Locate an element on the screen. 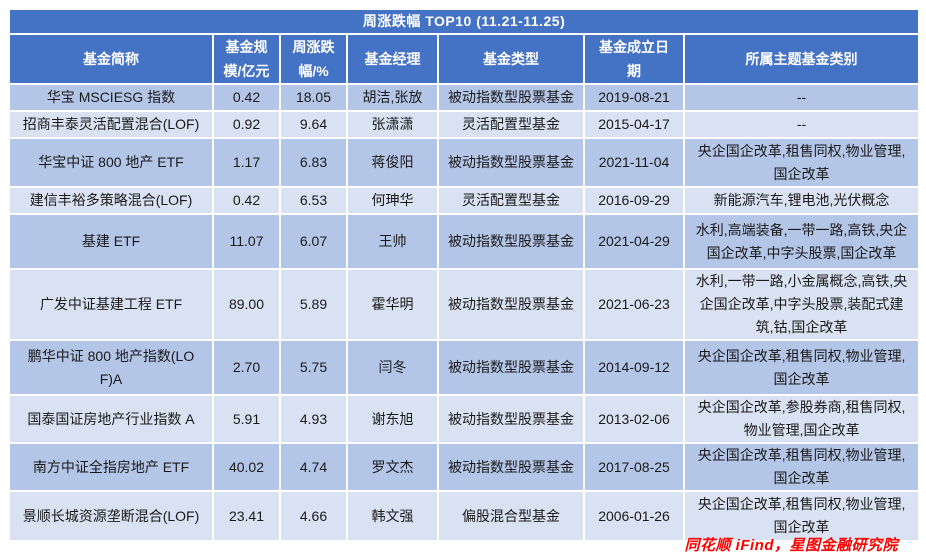 This screenshot has width=926, height=558. fund-scale-cell: 2.70 is located at coordinates (246, 367).